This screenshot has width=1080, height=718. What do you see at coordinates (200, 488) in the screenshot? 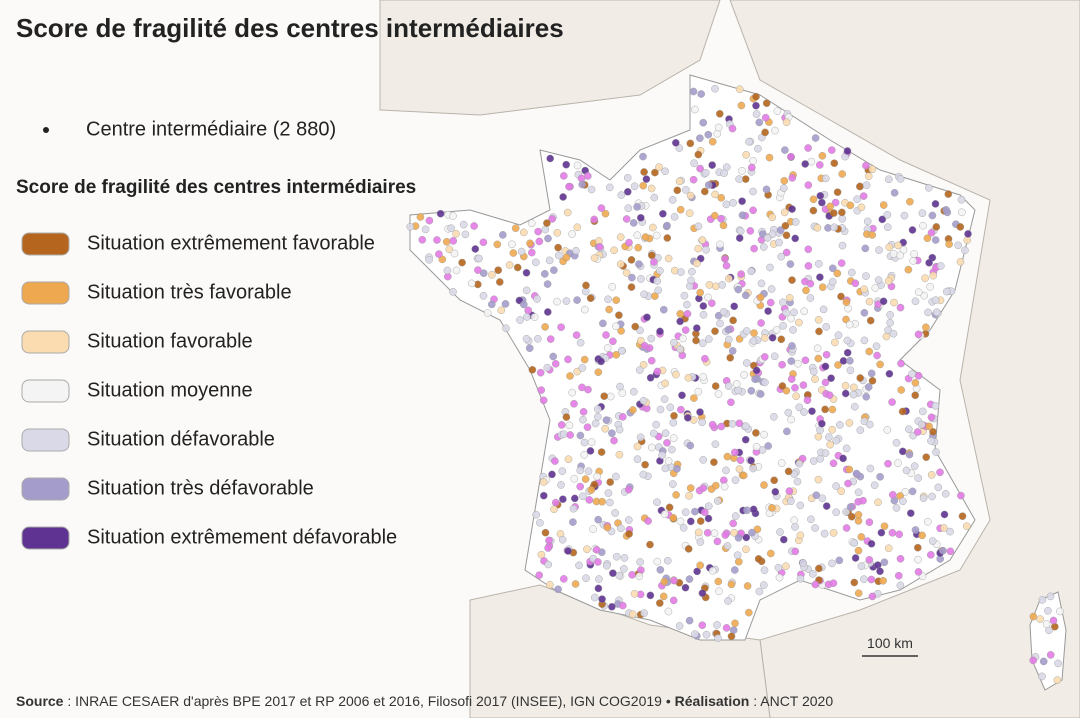
I see `legend-label: Situation très défavorable` at bounding box center [200, 488].